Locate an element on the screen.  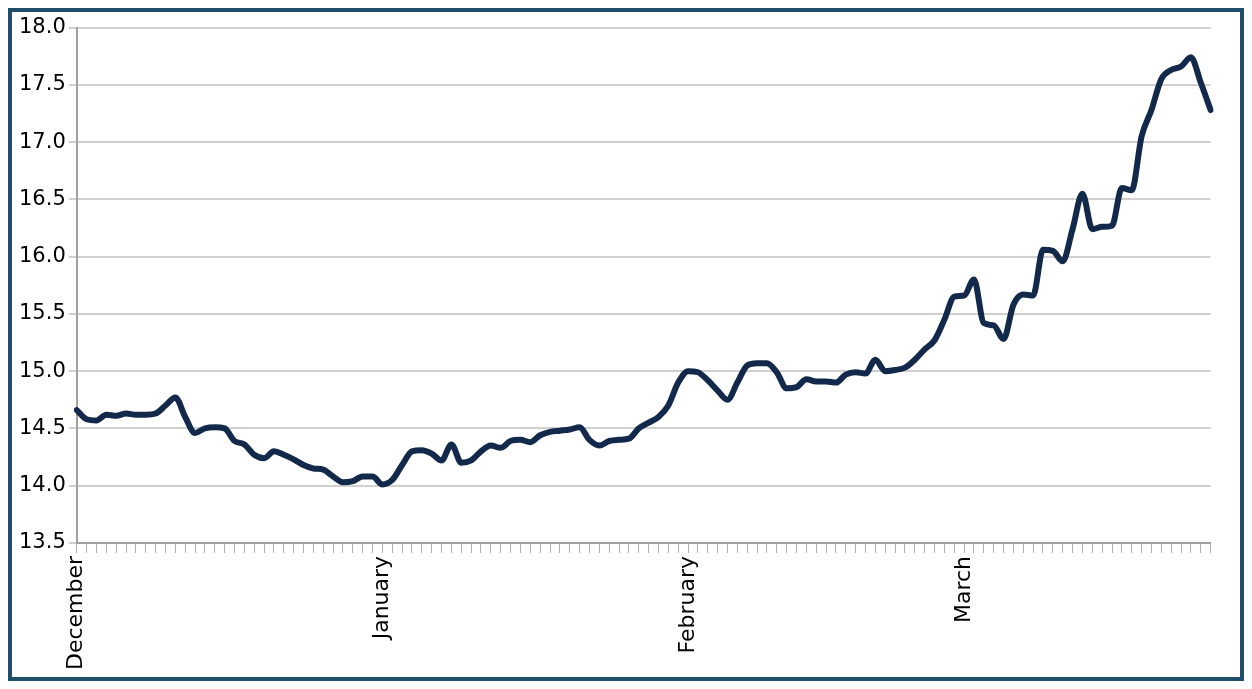
x-tick-label: February is located at coordinates (686, 604).